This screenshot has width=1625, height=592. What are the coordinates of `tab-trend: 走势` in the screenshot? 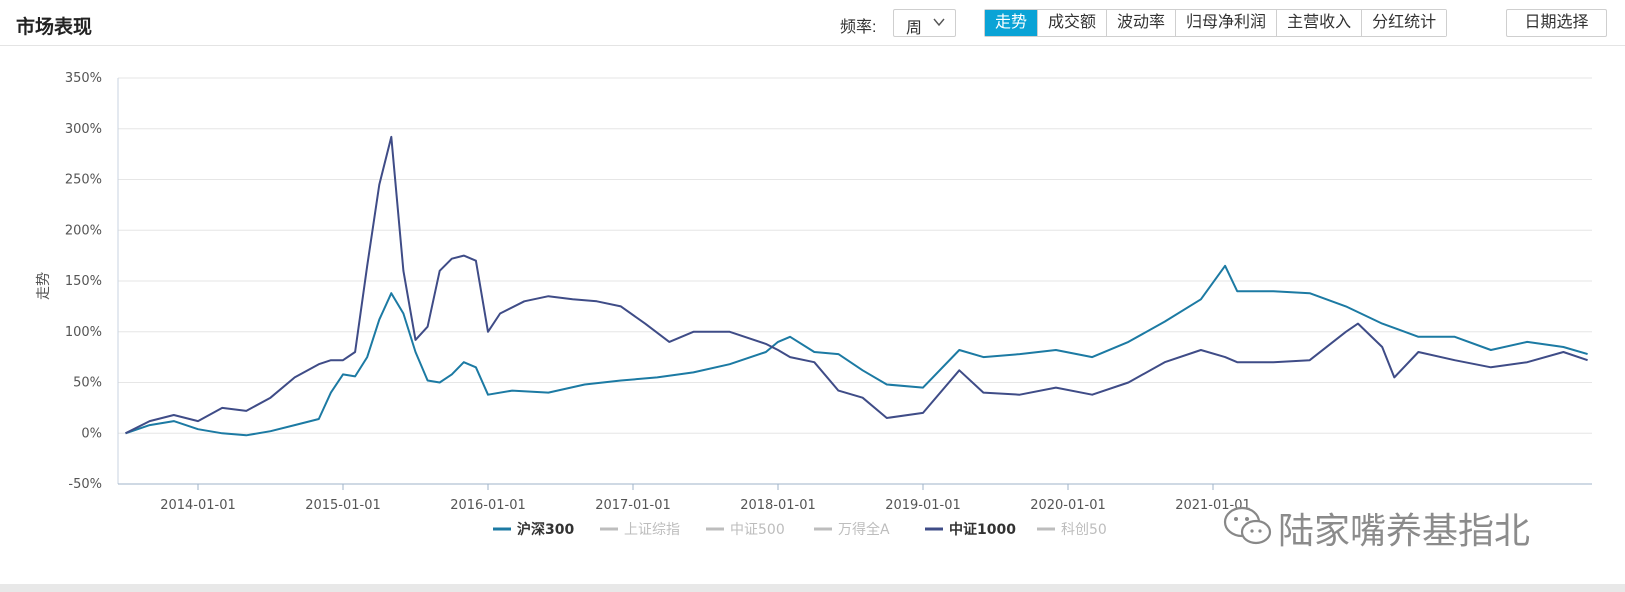 It's located at (1011, 23).